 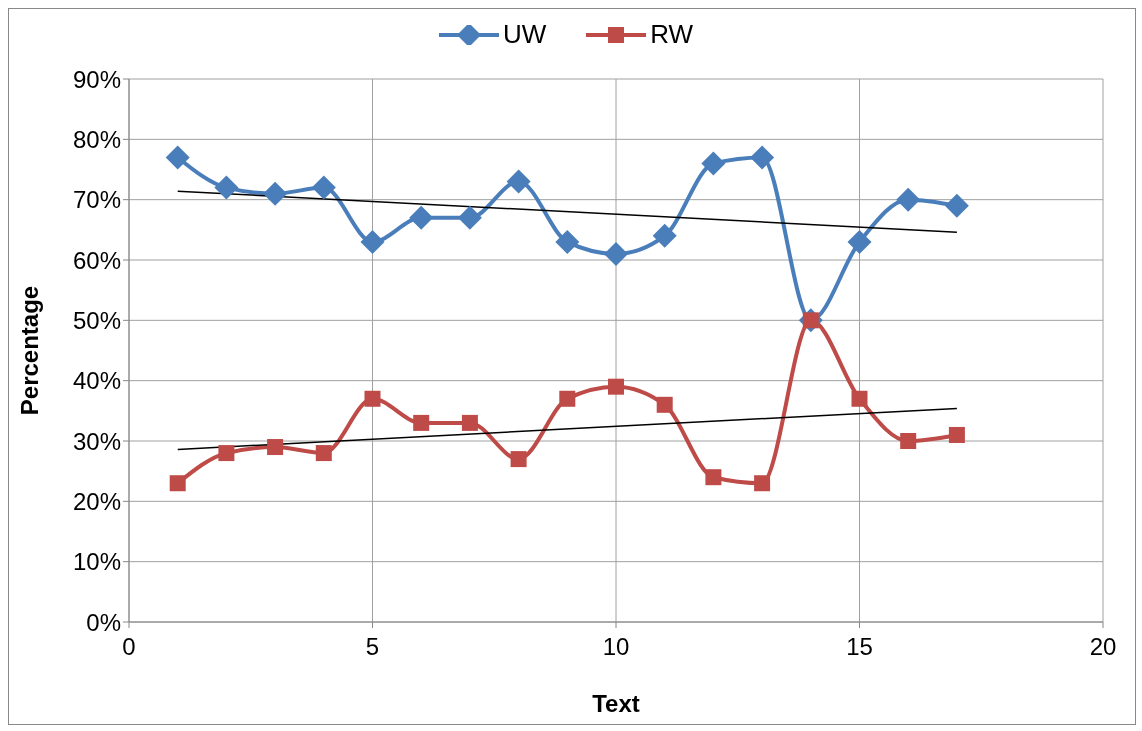 What do you see at coordinates (96, 381) in the screenshot?
I see `y-tick-label: 40%` at bounding box center [96, 381].